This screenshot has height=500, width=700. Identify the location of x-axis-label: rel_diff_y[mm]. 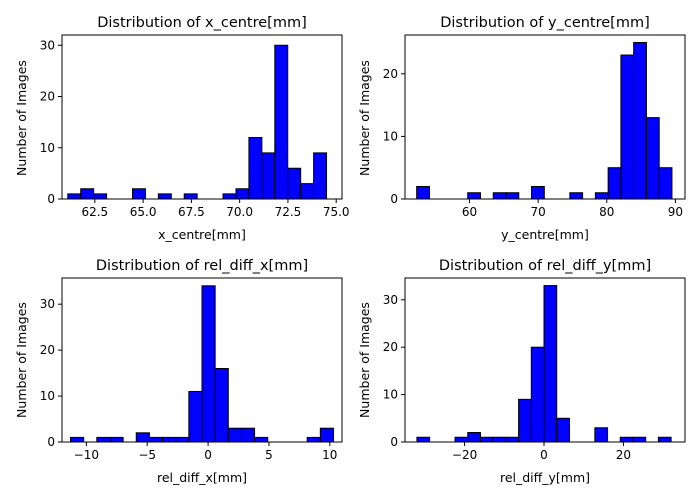
(545, 477).